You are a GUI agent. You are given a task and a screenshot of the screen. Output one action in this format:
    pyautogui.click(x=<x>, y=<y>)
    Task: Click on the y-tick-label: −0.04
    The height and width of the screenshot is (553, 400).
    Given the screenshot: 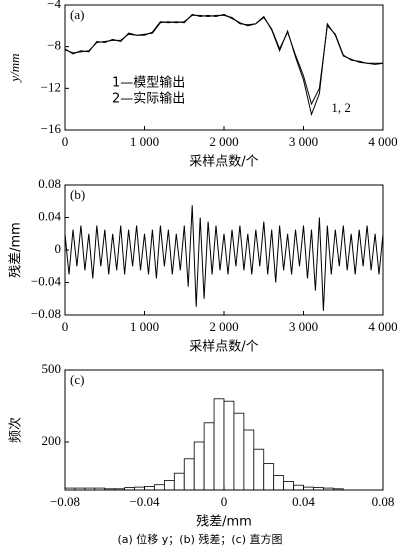 What is the action you would take?
    pyautogui.click(x=46, y=280)
    